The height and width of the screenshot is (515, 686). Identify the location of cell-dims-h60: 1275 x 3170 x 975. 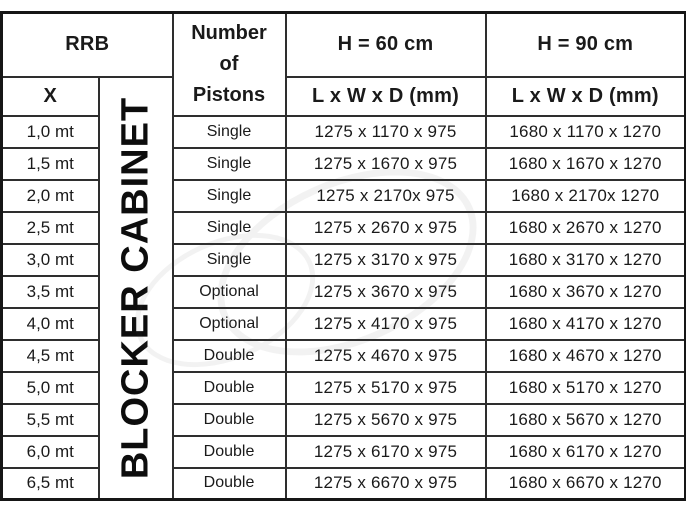
(385, 259).